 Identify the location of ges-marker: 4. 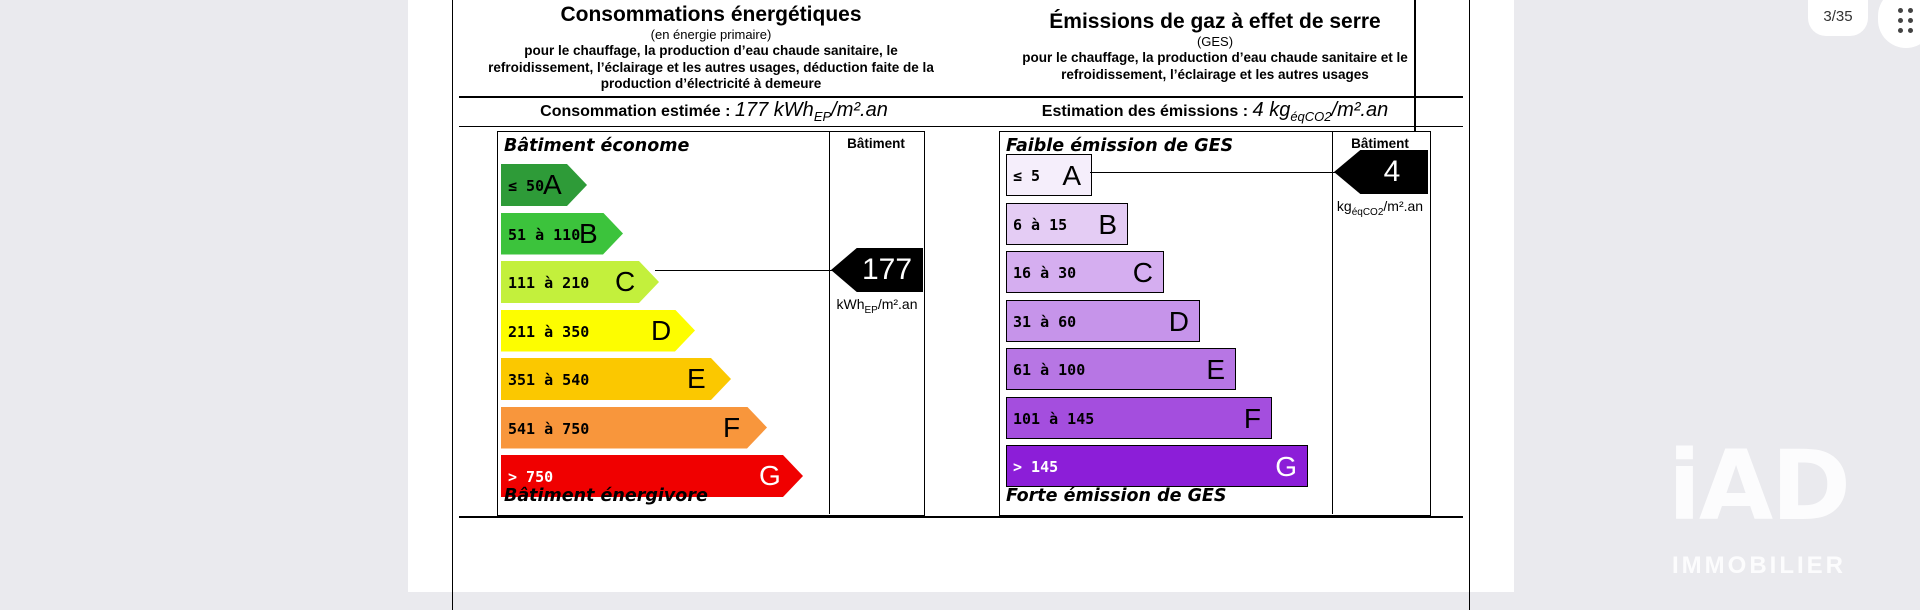
(1381, 172).